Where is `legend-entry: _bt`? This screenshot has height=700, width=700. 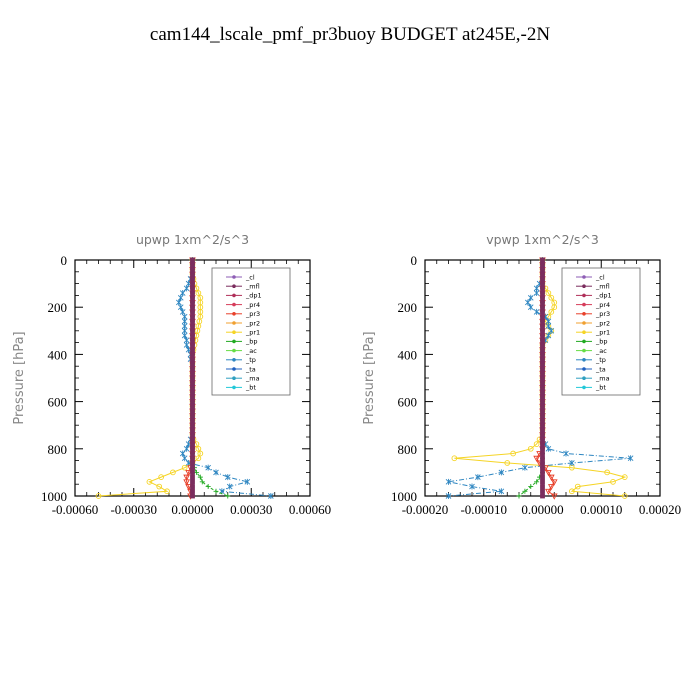
legend-entry: _bt is located at coordinates (600, 388).